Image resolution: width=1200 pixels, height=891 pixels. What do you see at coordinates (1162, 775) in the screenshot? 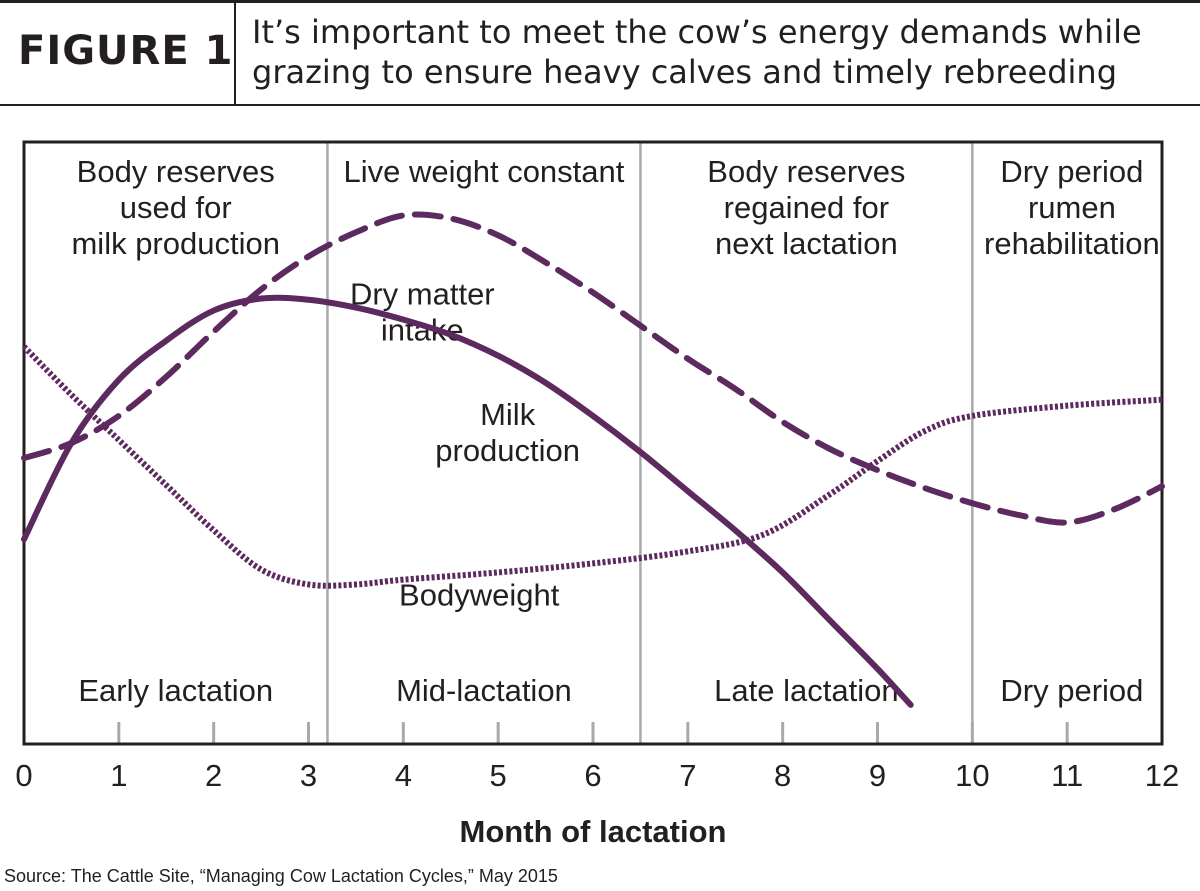
I see `x-tick-label-12: 12` at bounding box center [1162, 775].